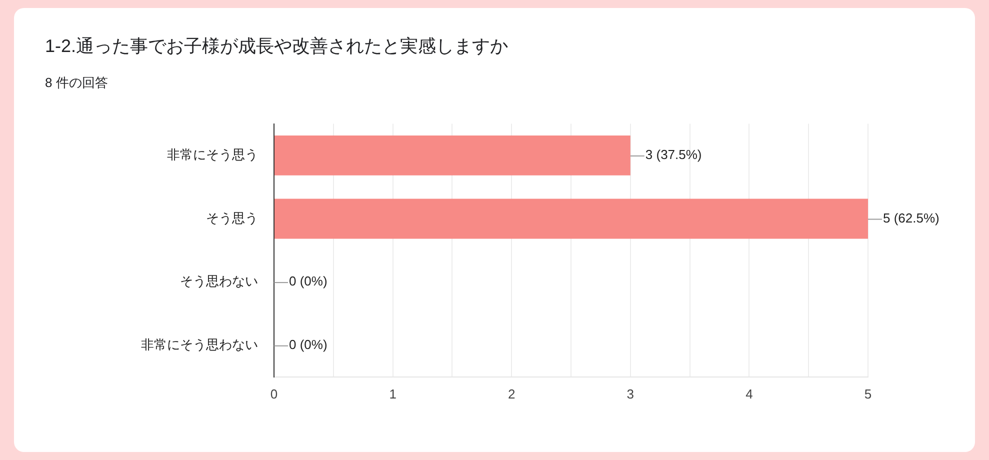 This screenshot has height=460, width=989. I want to click on x-tick-label: 4, so click(749, 394).